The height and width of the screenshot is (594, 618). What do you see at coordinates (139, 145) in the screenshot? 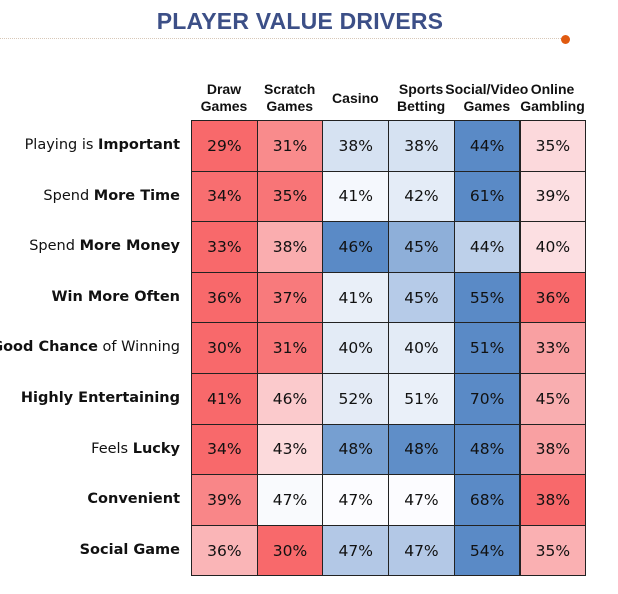
I see `row-label-part: Important` at bounding box center [139, 145].